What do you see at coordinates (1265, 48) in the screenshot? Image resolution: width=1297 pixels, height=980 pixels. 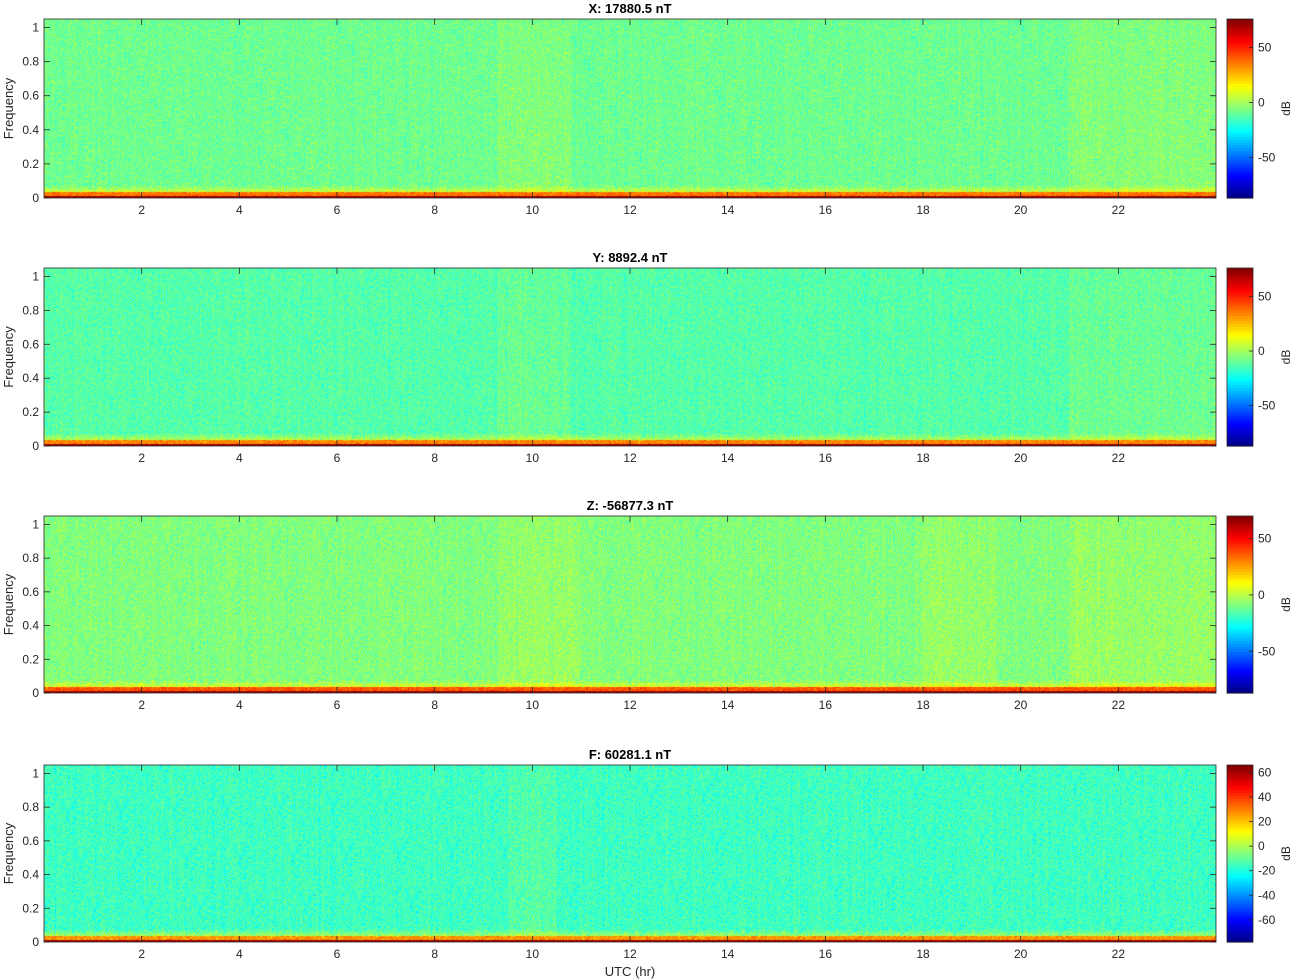 I see `colorbar-tick-label: 50` at bounding box center [1265, 48].